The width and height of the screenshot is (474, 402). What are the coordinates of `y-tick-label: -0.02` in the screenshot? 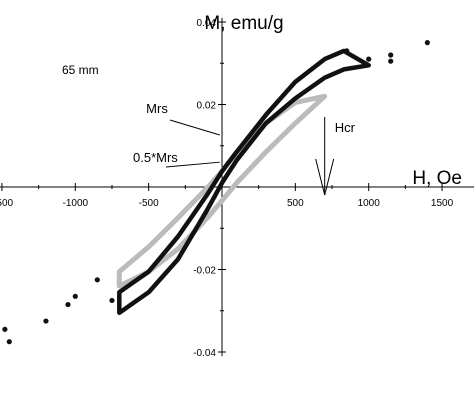 It's located at (204, 271).